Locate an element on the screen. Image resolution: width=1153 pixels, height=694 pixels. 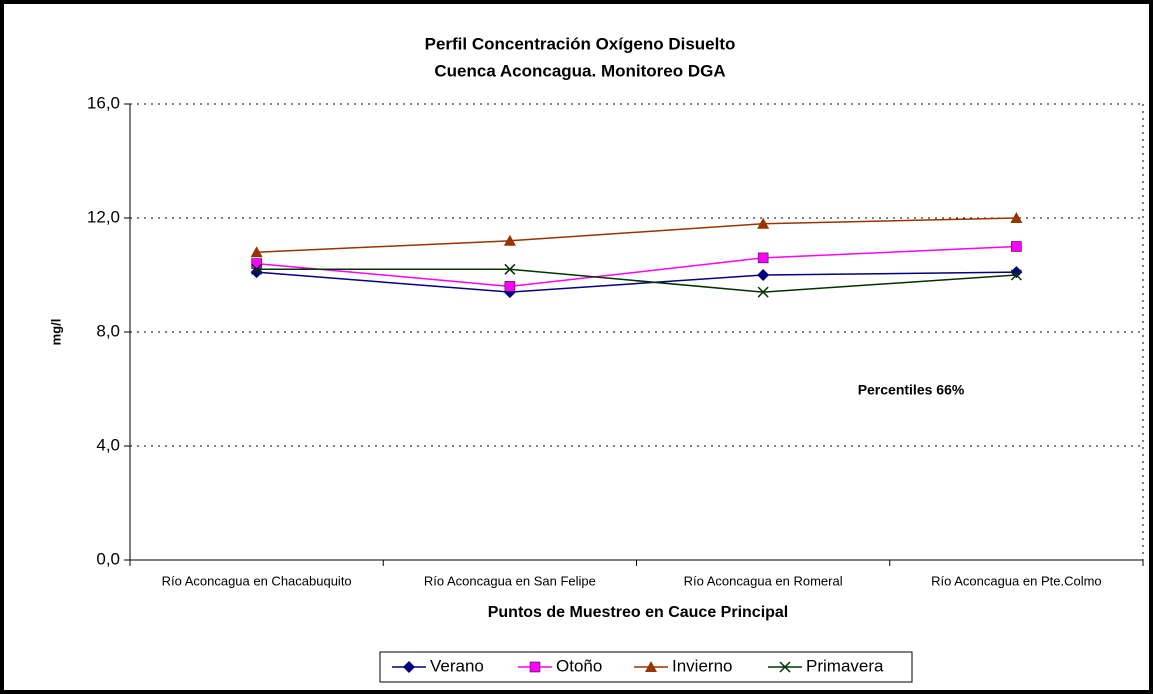
legend-label: Otoño is located at coordinates (579, 665).